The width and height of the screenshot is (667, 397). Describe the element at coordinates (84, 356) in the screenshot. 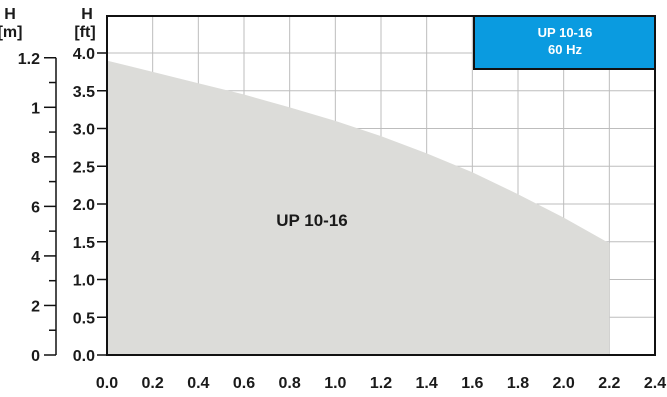

I see `ft-tick-label: 0.0` at that location.